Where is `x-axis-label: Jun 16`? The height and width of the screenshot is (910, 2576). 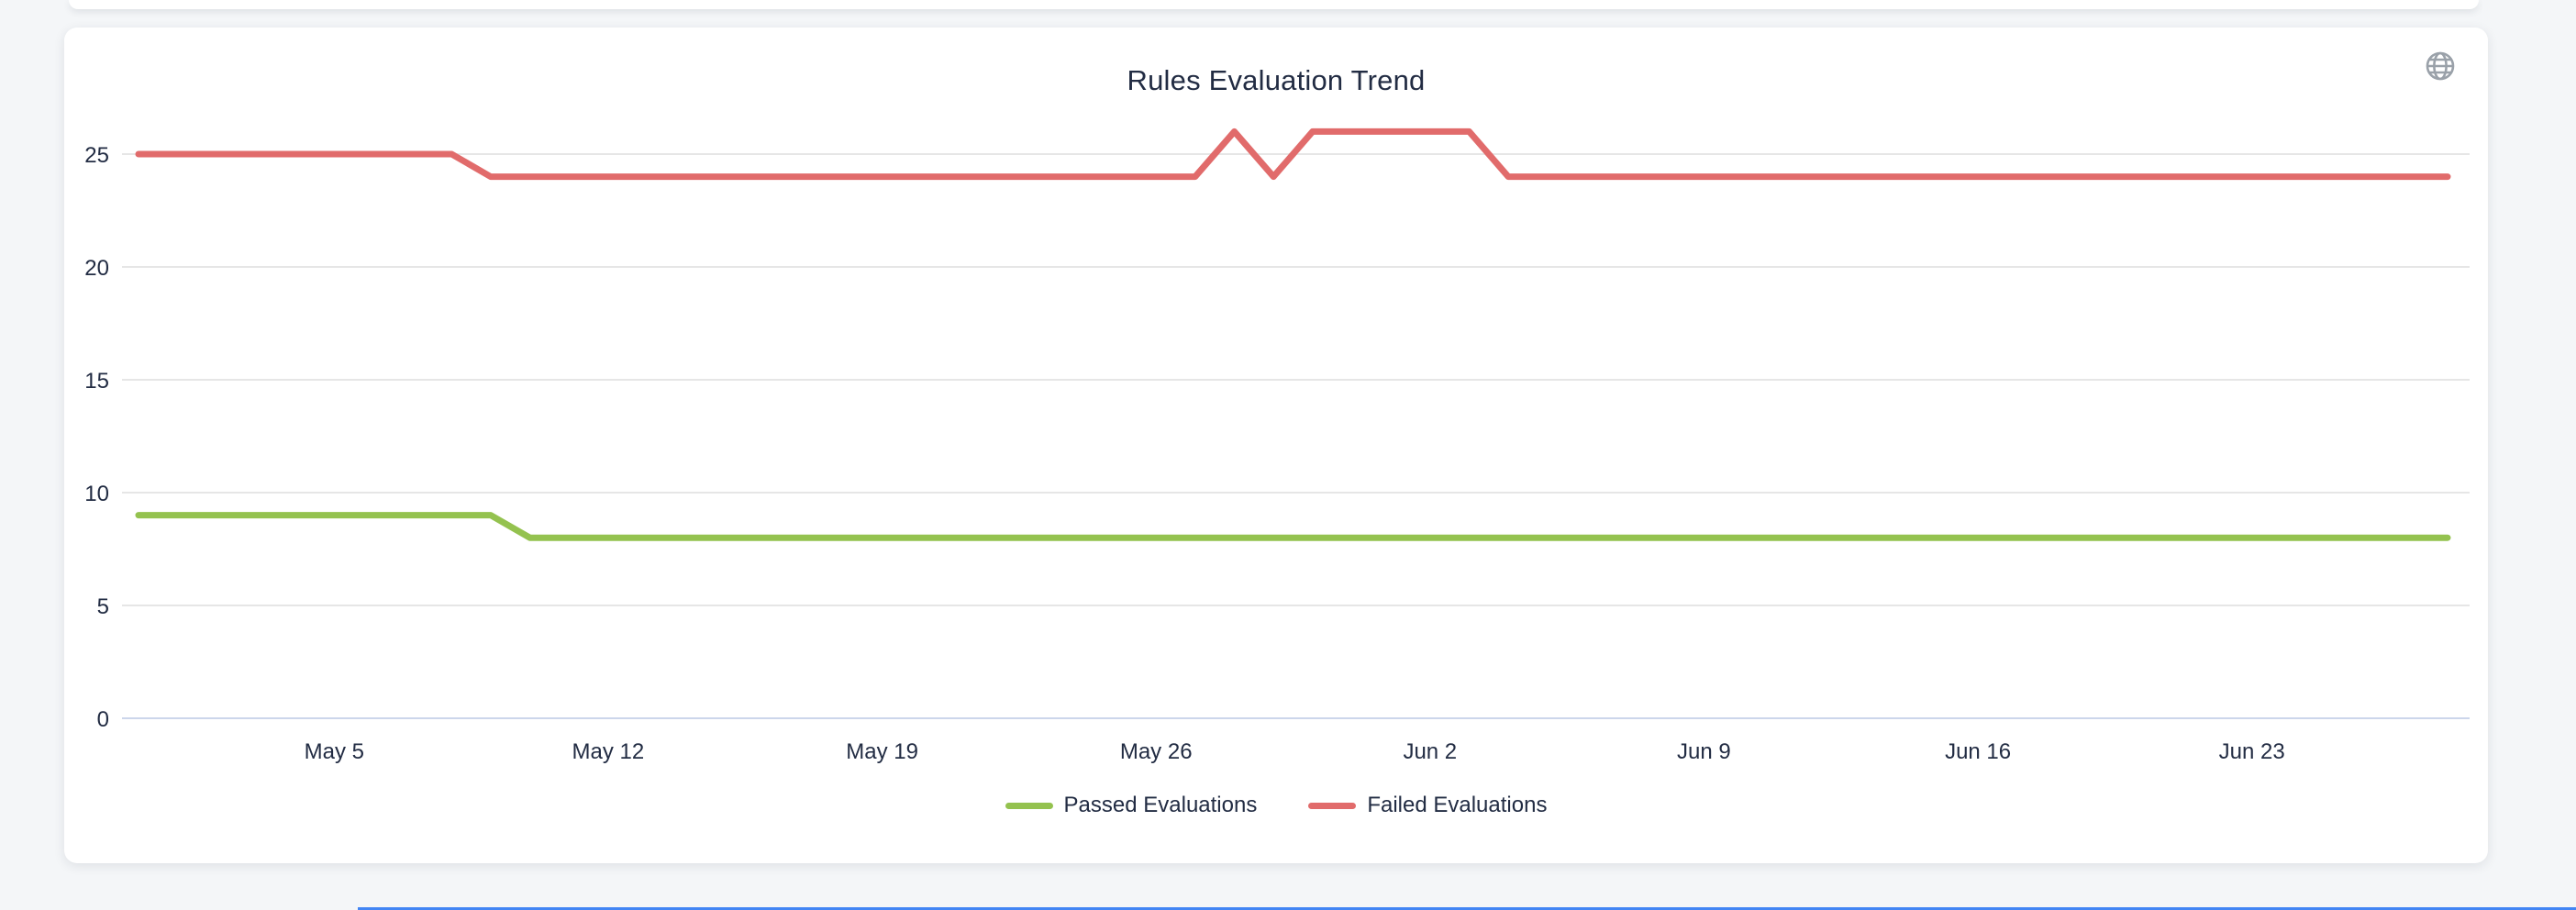
x-axis-label: Jun 16 is located at coordinates (1978, 751).